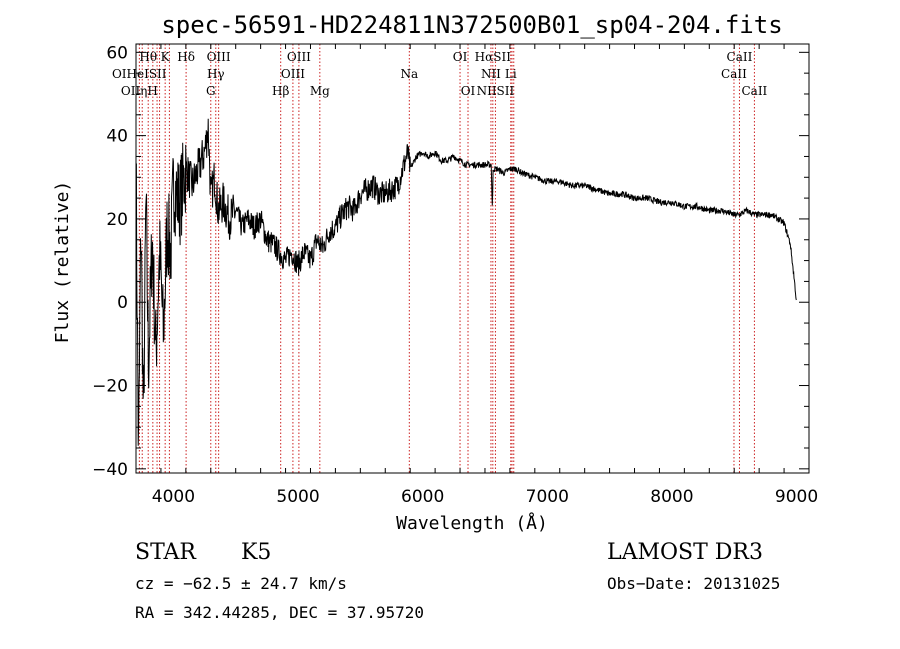  I want to click on x-tick-label: 4000, so click(173, 497).